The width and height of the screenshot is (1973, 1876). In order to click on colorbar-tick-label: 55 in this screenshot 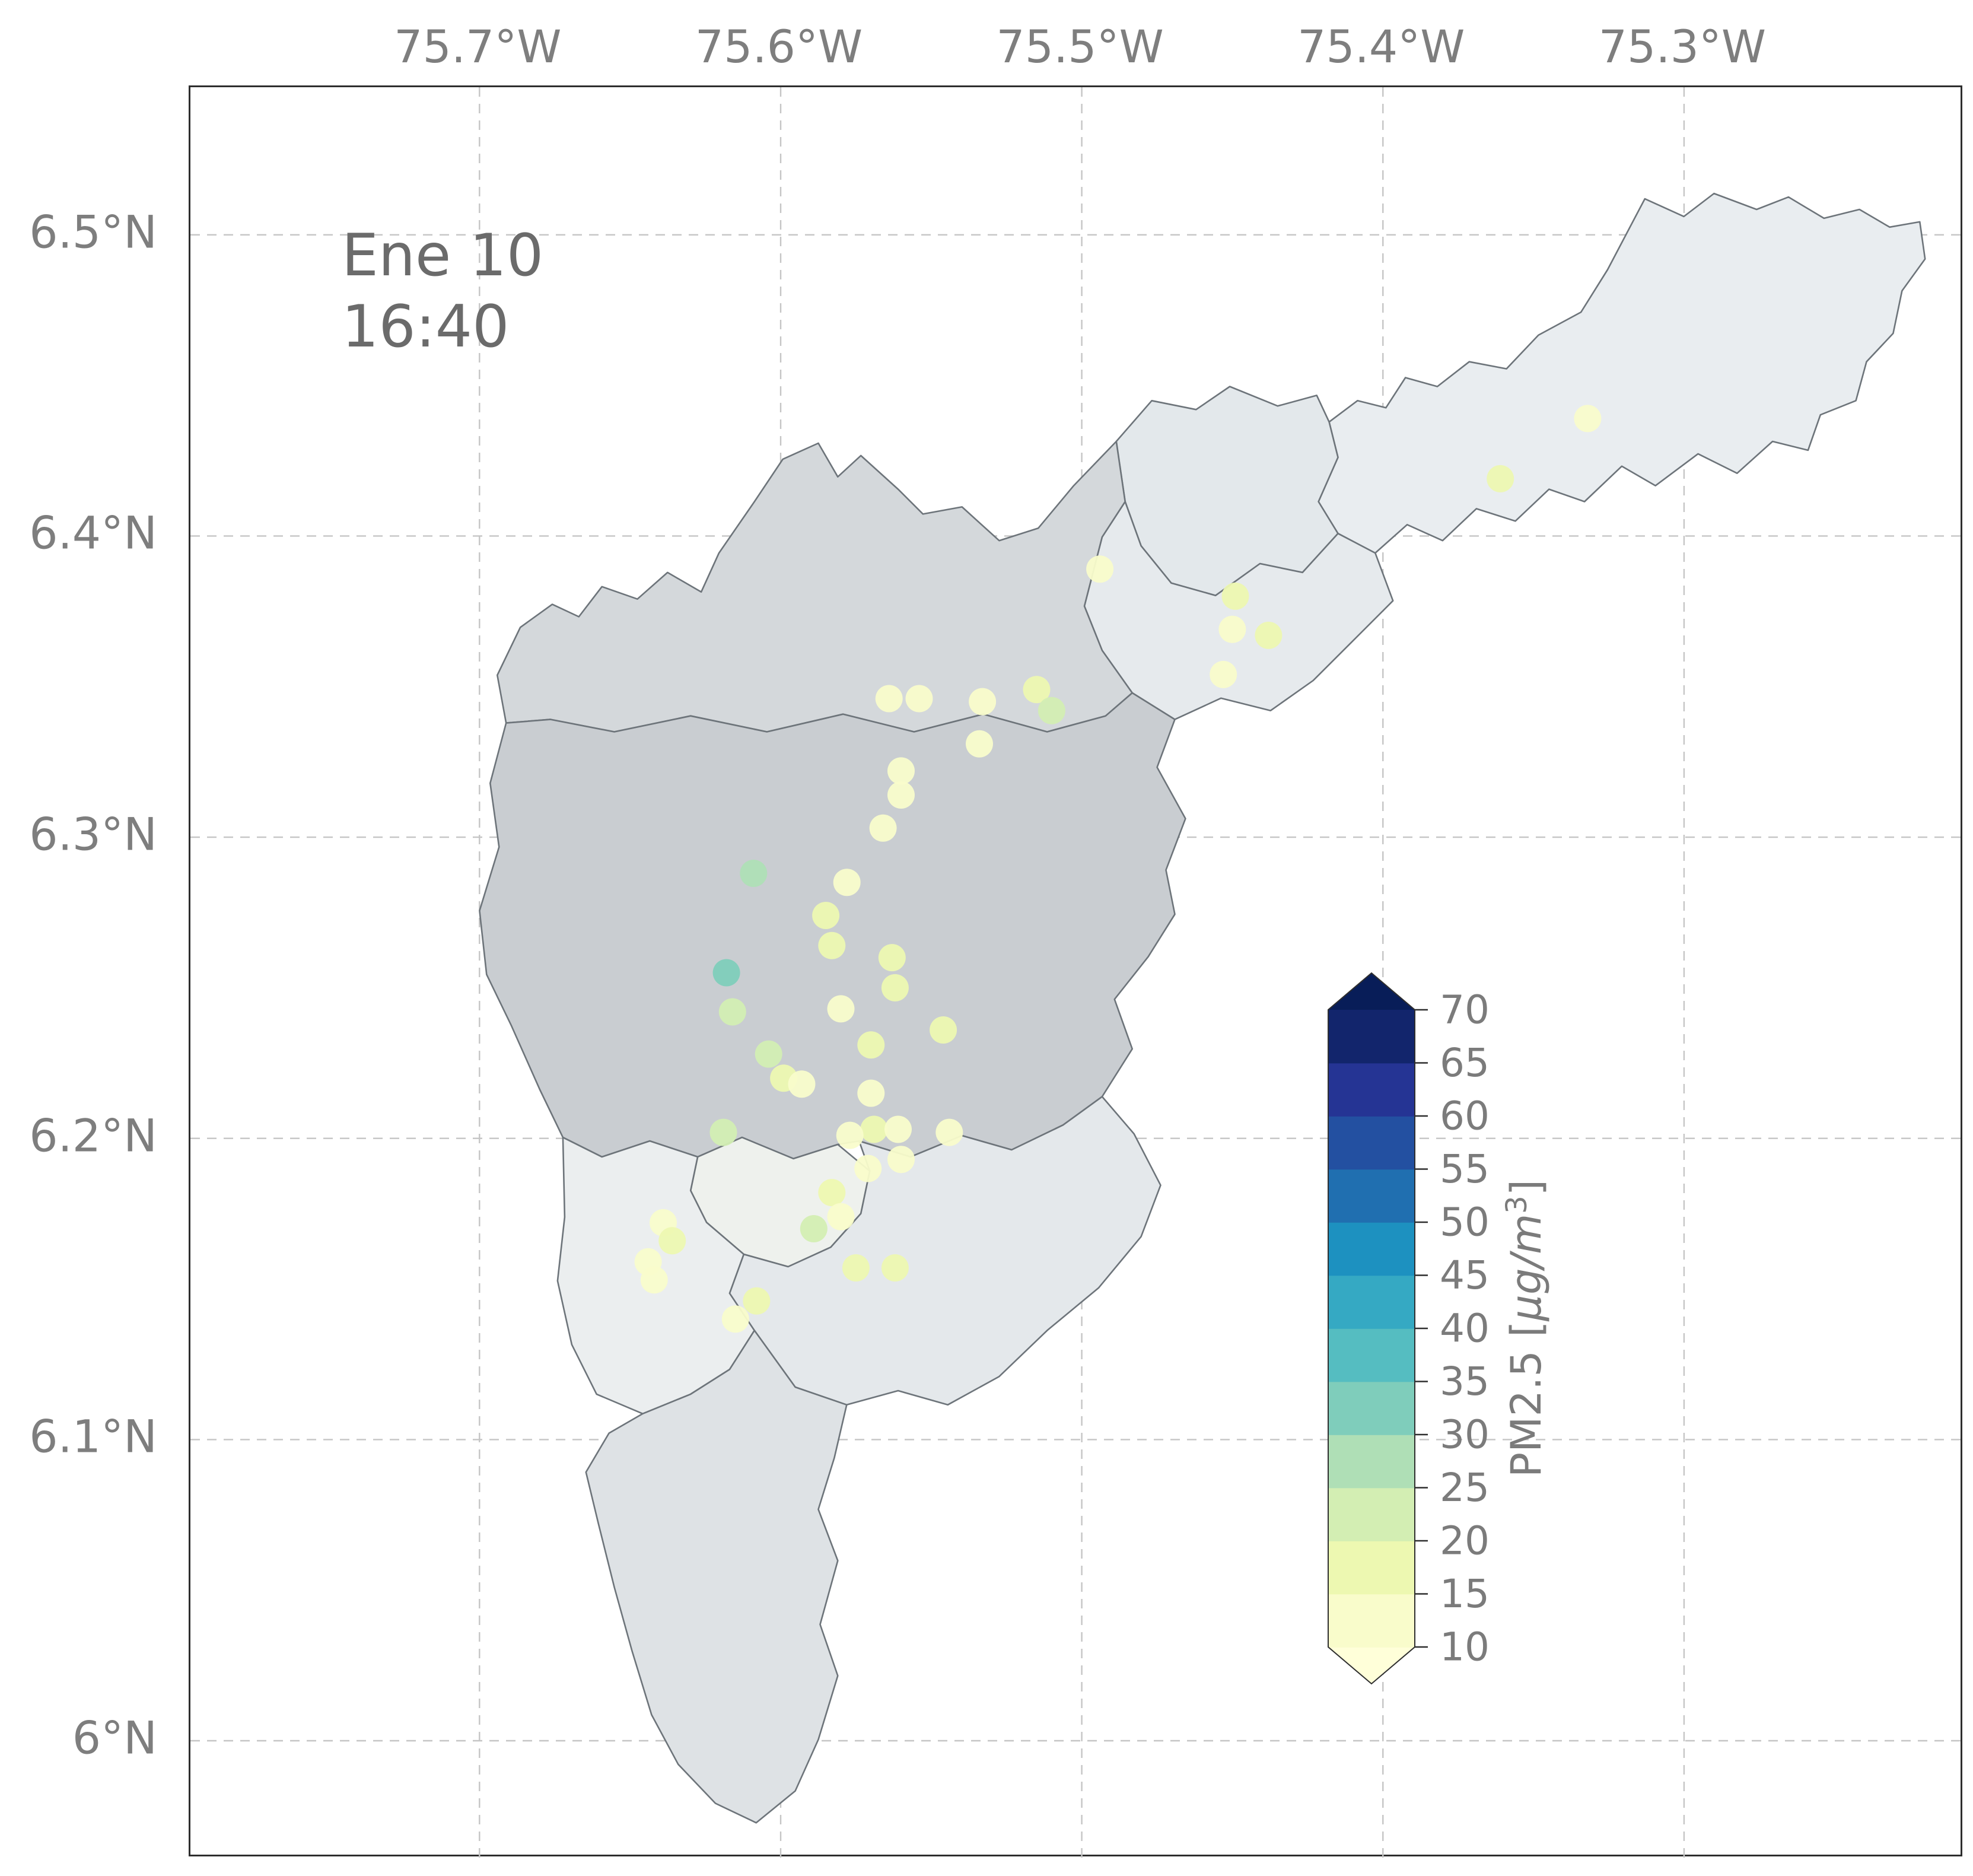, I will do `click(1465, 1169)`.